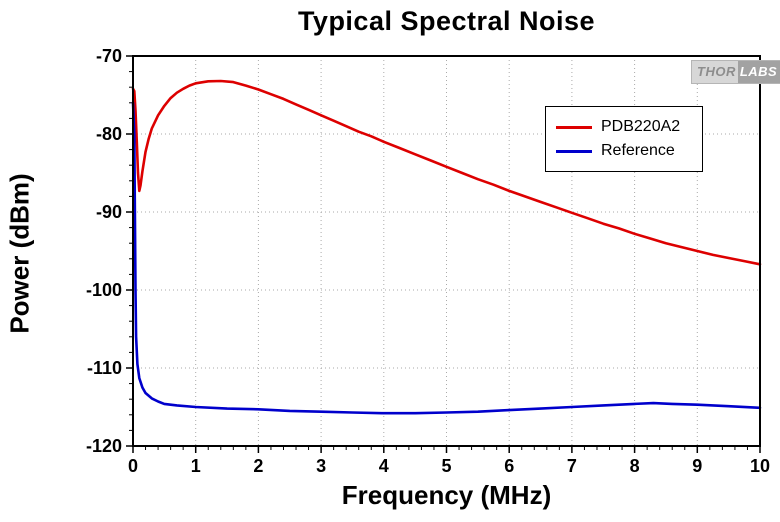 The width and height of the screenshot is (780, 522). Describe the element at coordinates (697, 466) in the screenshot. I see `x-tick-label: 9` at that location.